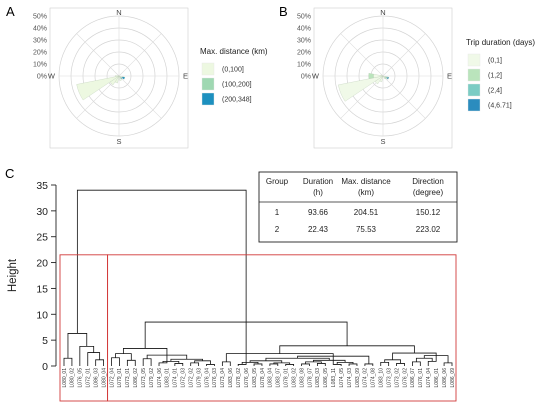 The width and height of the screenshot is (550, 405). I want to click on leaf-label: L072_01, so click(89, 378).